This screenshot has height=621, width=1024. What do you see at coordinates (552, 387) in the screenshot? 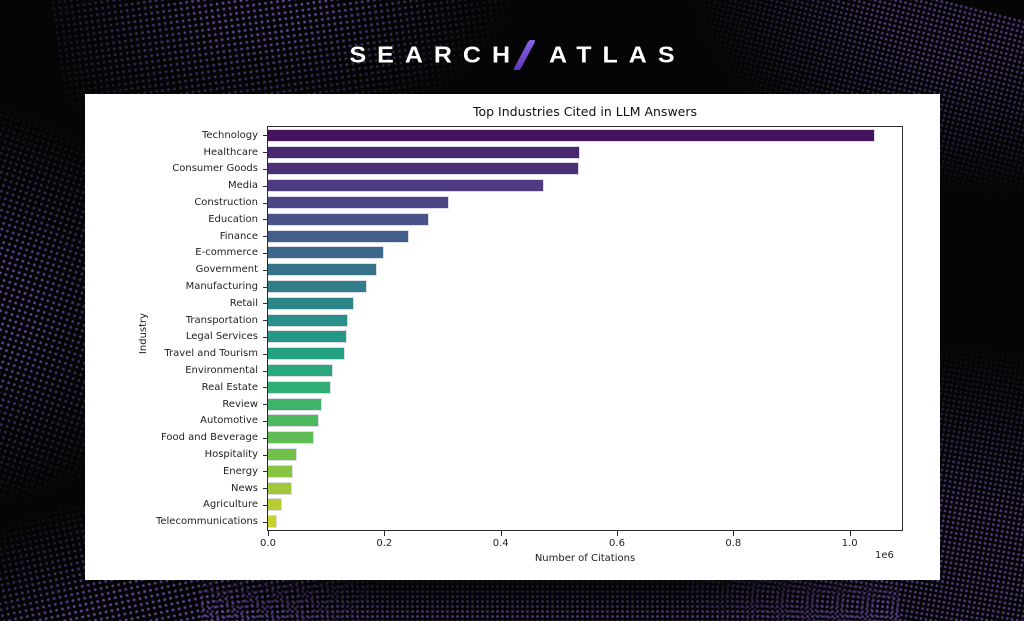
I see `bar-row: Real Estate` at bounding box center [552, 387].